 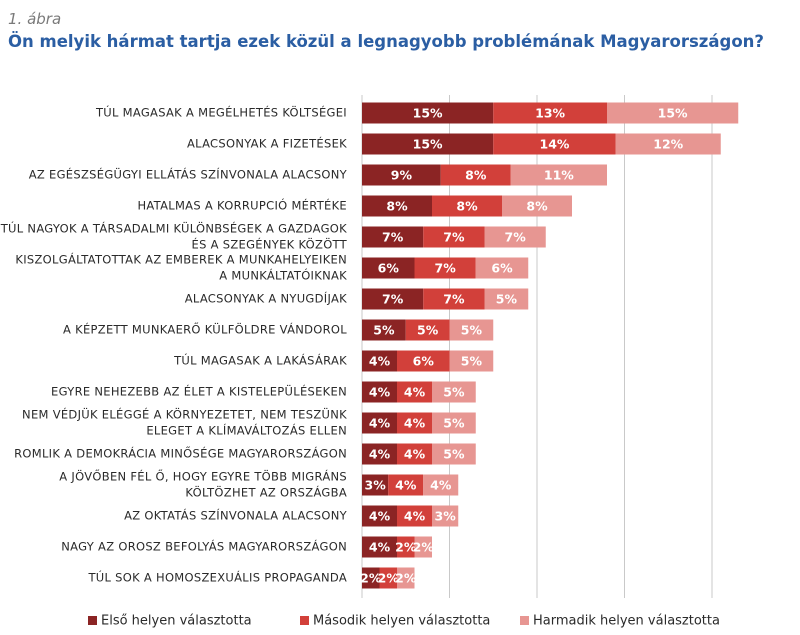 I want to click on category-label: A KÉPZETT MUNKAERŐ KÜLFÖLDRE VÁNDOROL, so click(x=205, y=329).